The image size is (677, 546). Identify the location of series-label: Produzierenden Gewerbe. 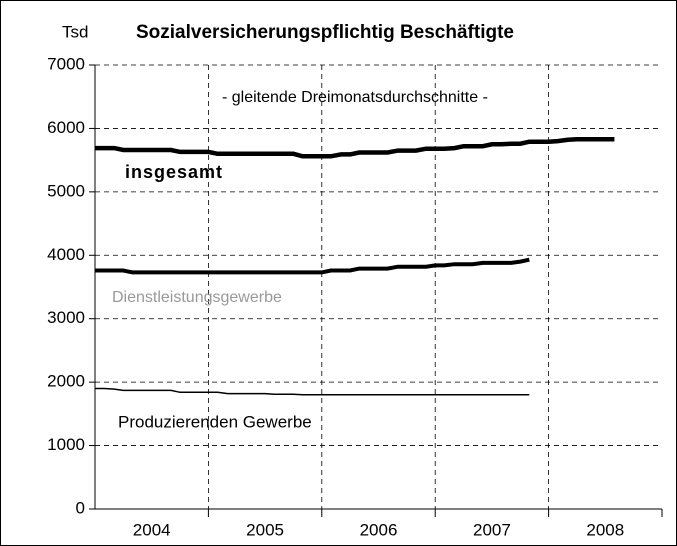
(215, 421).